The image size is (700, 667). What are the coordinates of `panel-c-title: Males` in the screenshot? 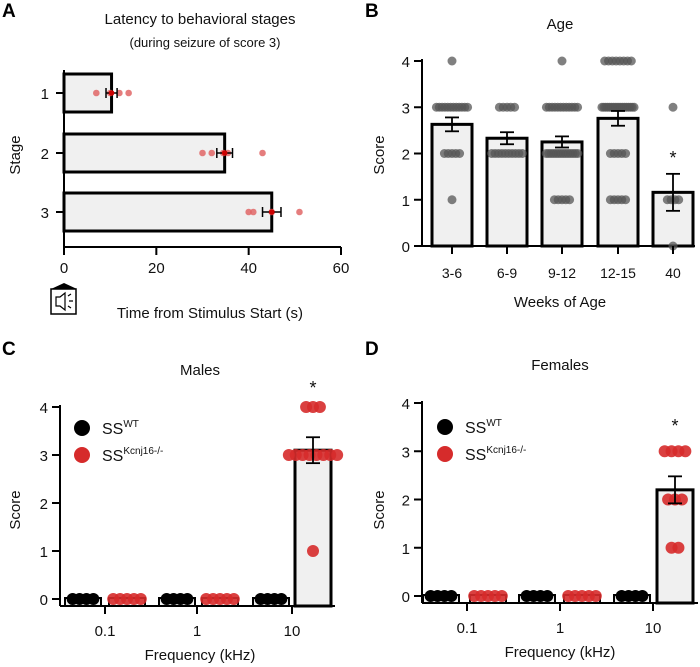 It's located at (200, 370).